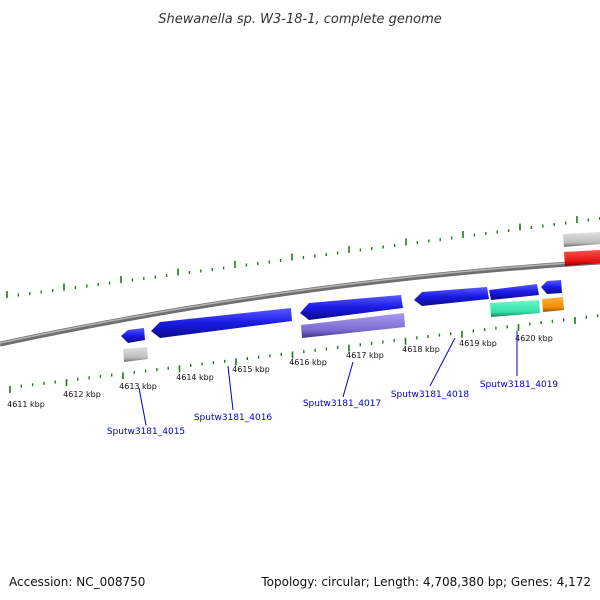  I want to click on feature-red-top, so click(582, 258).